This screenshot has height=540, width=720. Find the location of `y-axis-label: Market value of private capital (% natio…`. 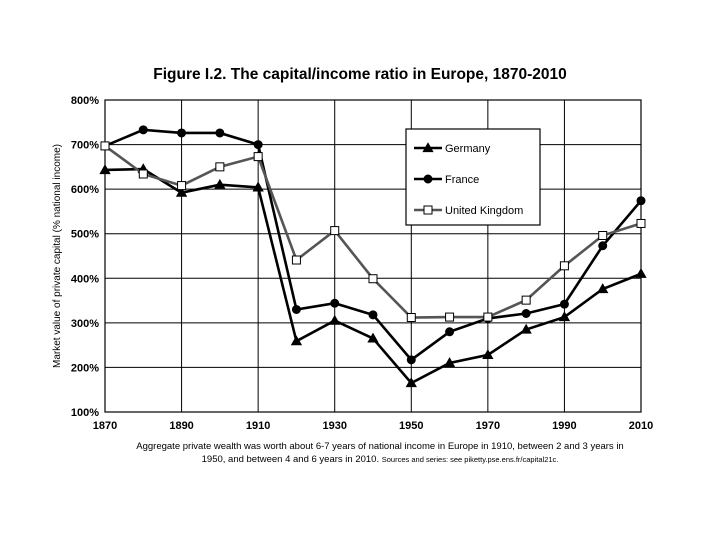

y-axis-label: Market value of private capital (% natio… is located at coordinates (57, 256).